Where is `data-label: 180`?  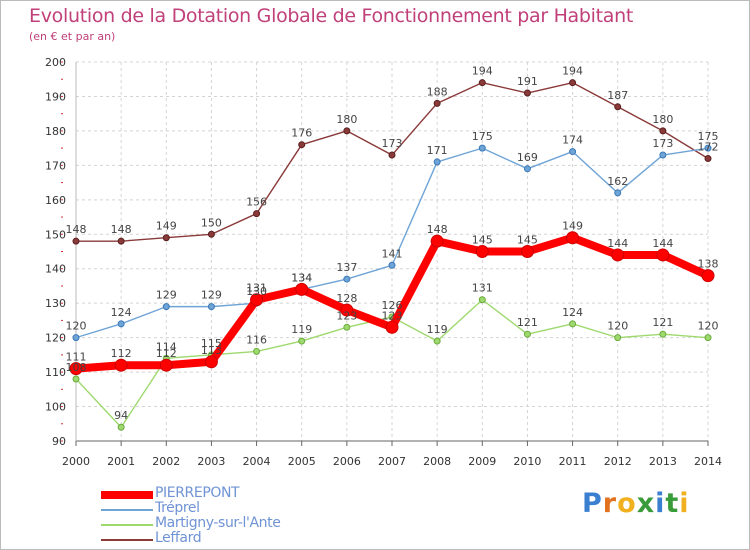
data-label: 180 is located at coordinates (662, 119).